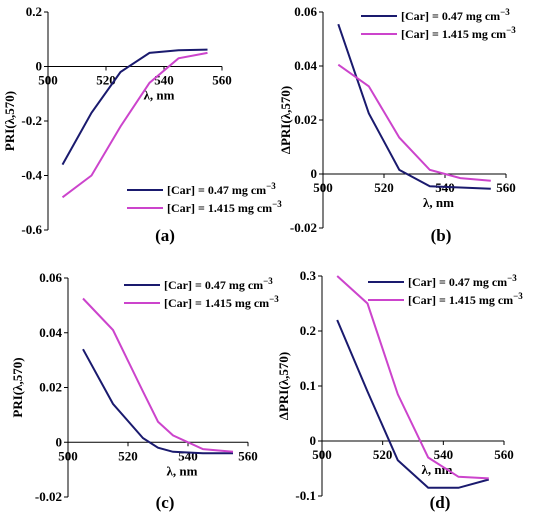 The width and height of the screenshot is (550, 523). What do you see at coordinates (31, 175) in the screenshot?
I see `y-tick-label: -0.4` at bounding box center [31, 175].